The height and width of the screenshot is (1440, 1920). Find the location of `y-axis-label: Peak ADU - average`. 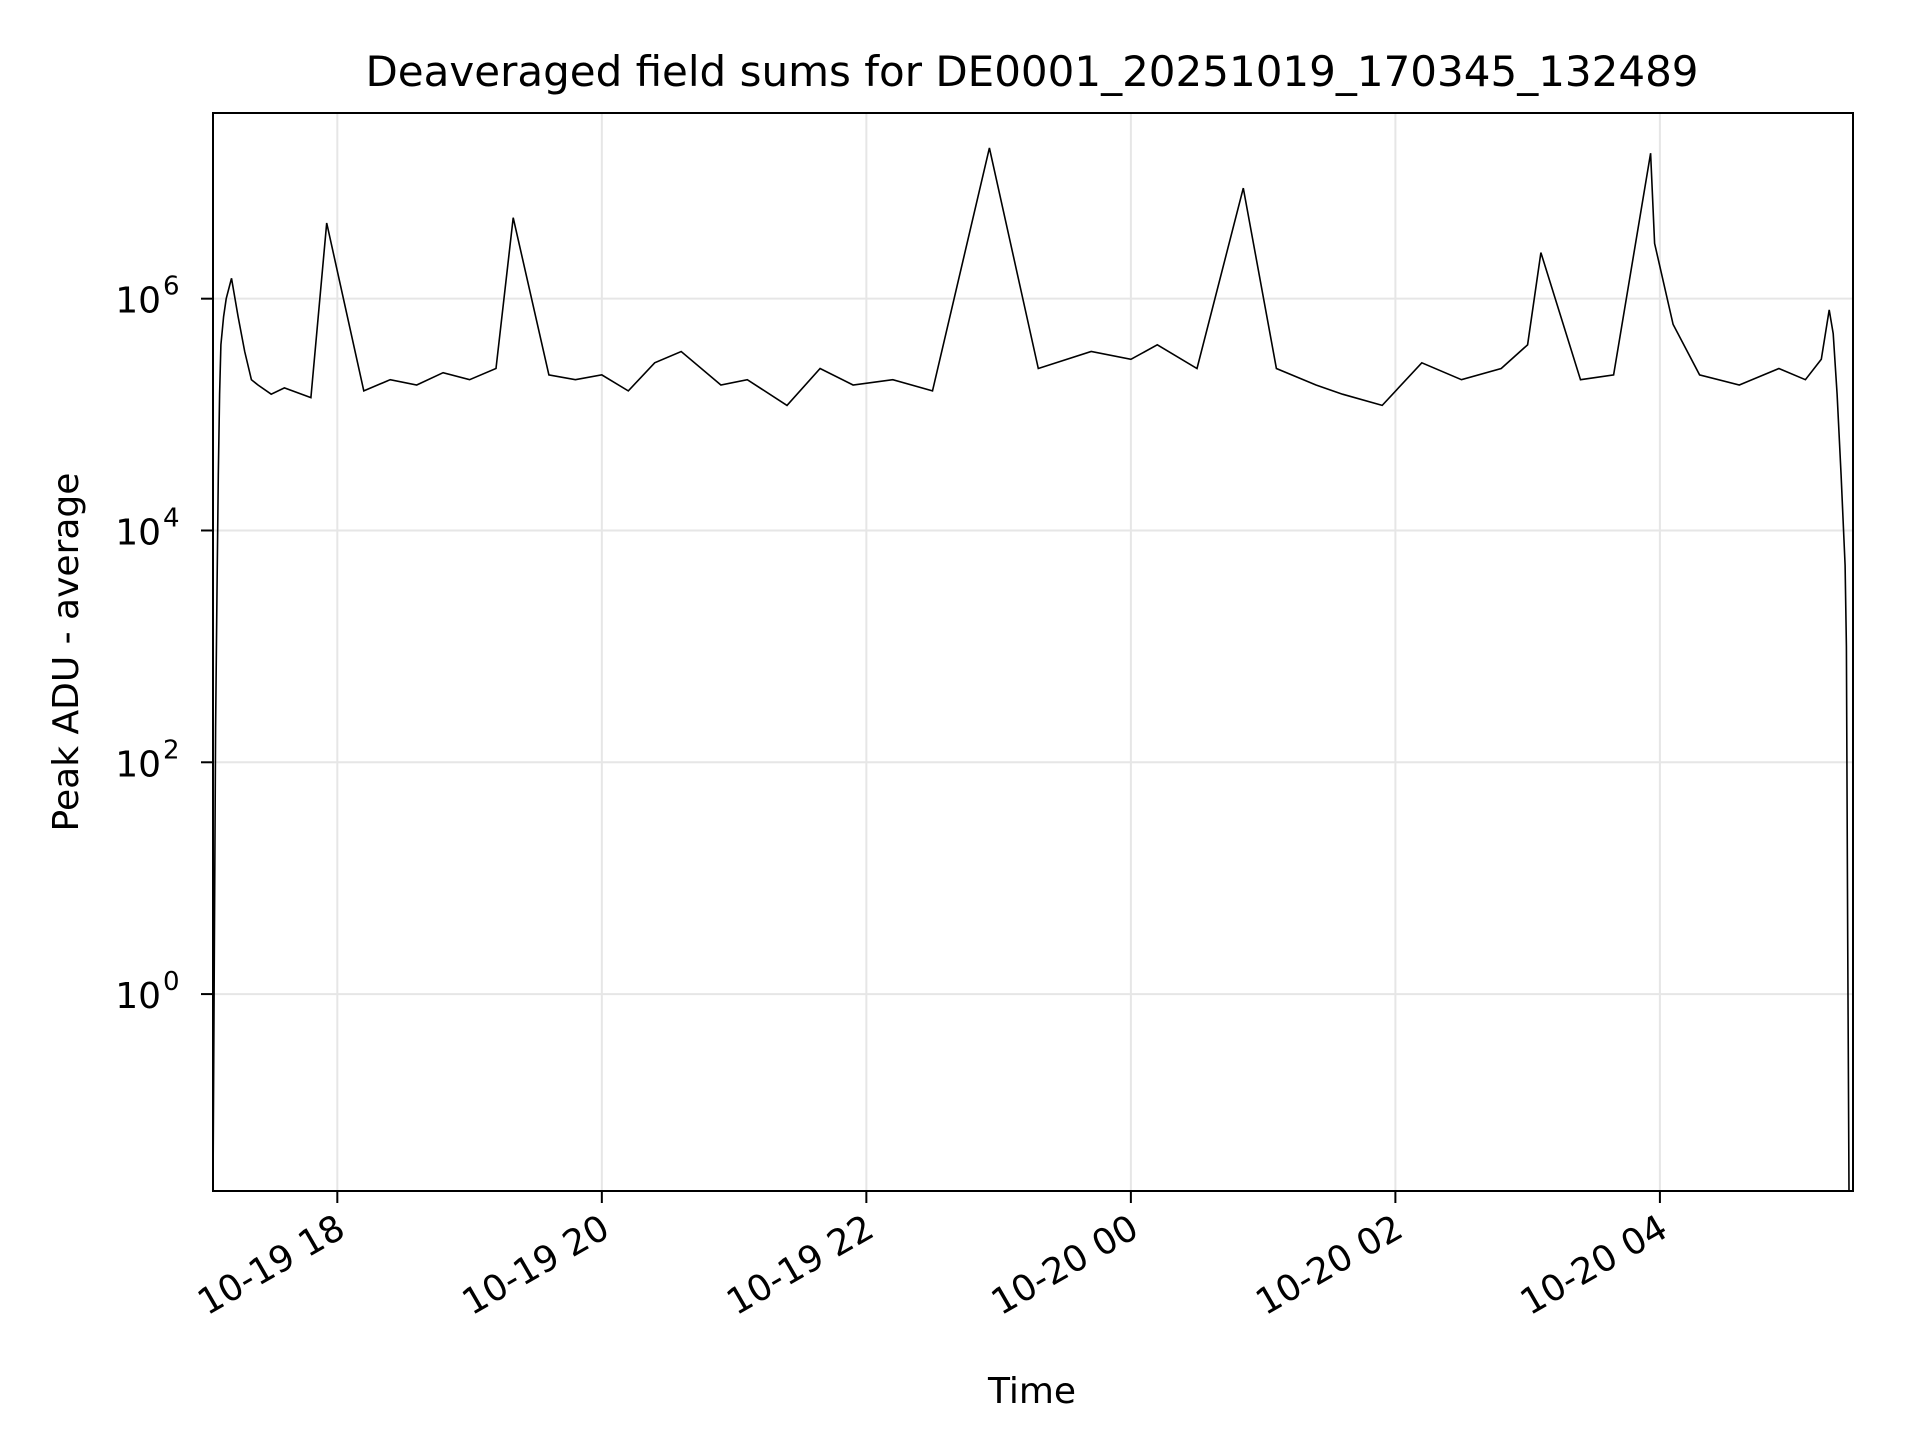

y-axis-label: Peak ADU - average is located at coordinates (66, 652).